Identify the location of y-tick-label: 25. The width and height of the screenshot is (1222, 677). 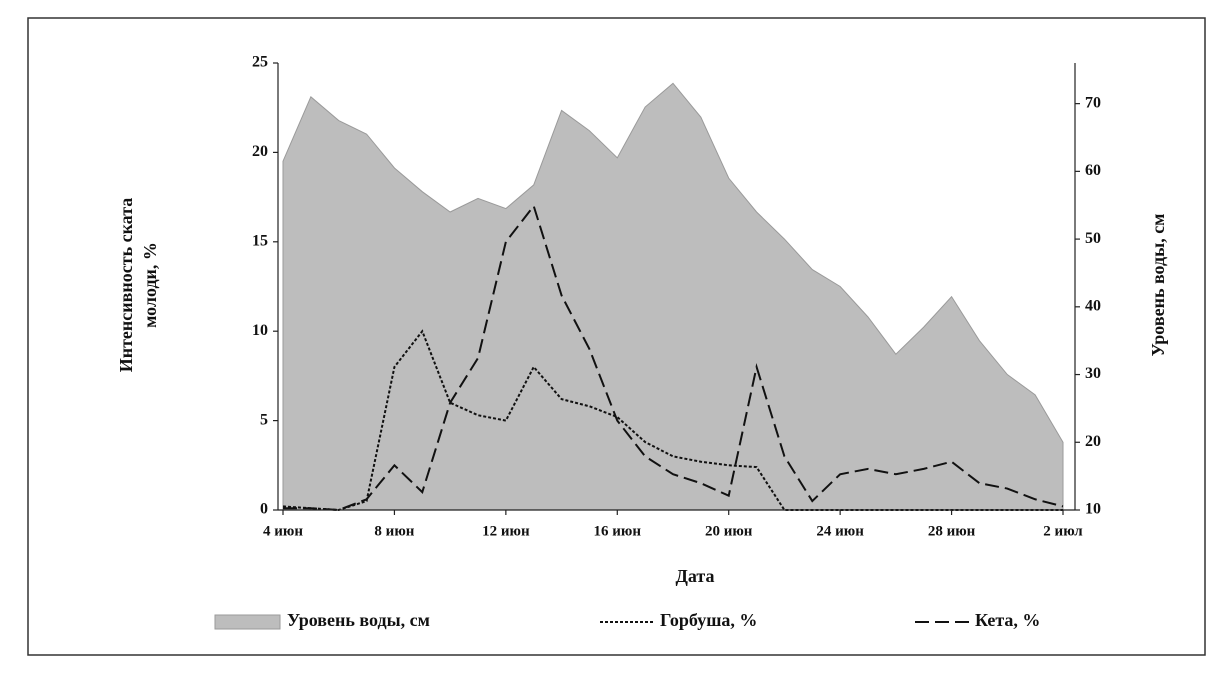
(260, 62).